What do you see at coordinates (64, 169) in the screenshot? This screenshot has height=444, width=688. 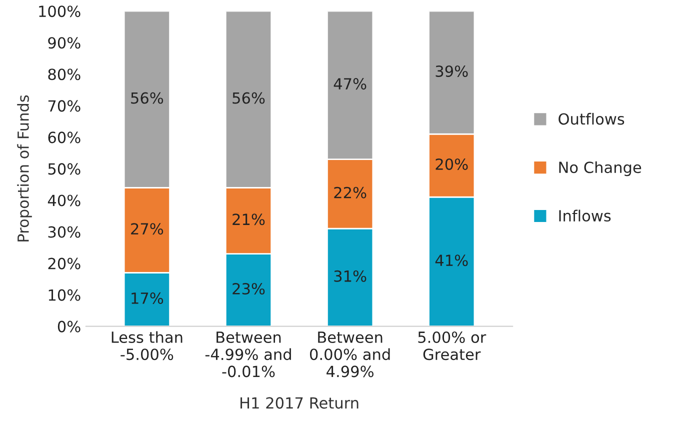 I see `y-tick-label: 50%` at bounding box center [64, 169].